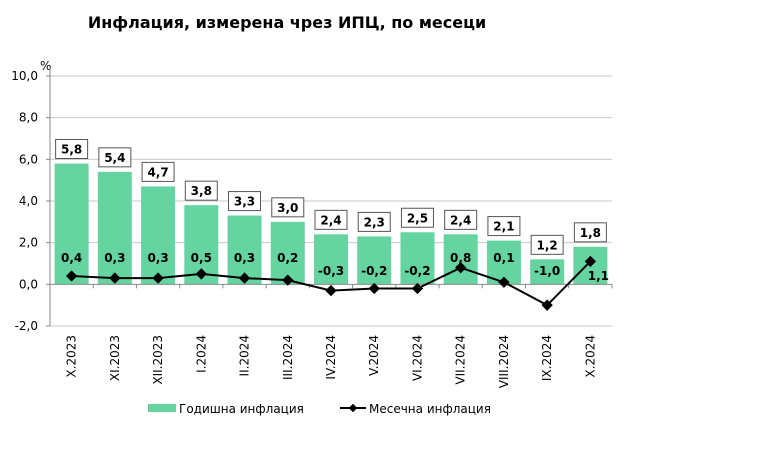  What do you see at coordinates (287, 258) in the screenshot?
I see `monthly-data-label: 0,2` at bounding box center [287, 258].